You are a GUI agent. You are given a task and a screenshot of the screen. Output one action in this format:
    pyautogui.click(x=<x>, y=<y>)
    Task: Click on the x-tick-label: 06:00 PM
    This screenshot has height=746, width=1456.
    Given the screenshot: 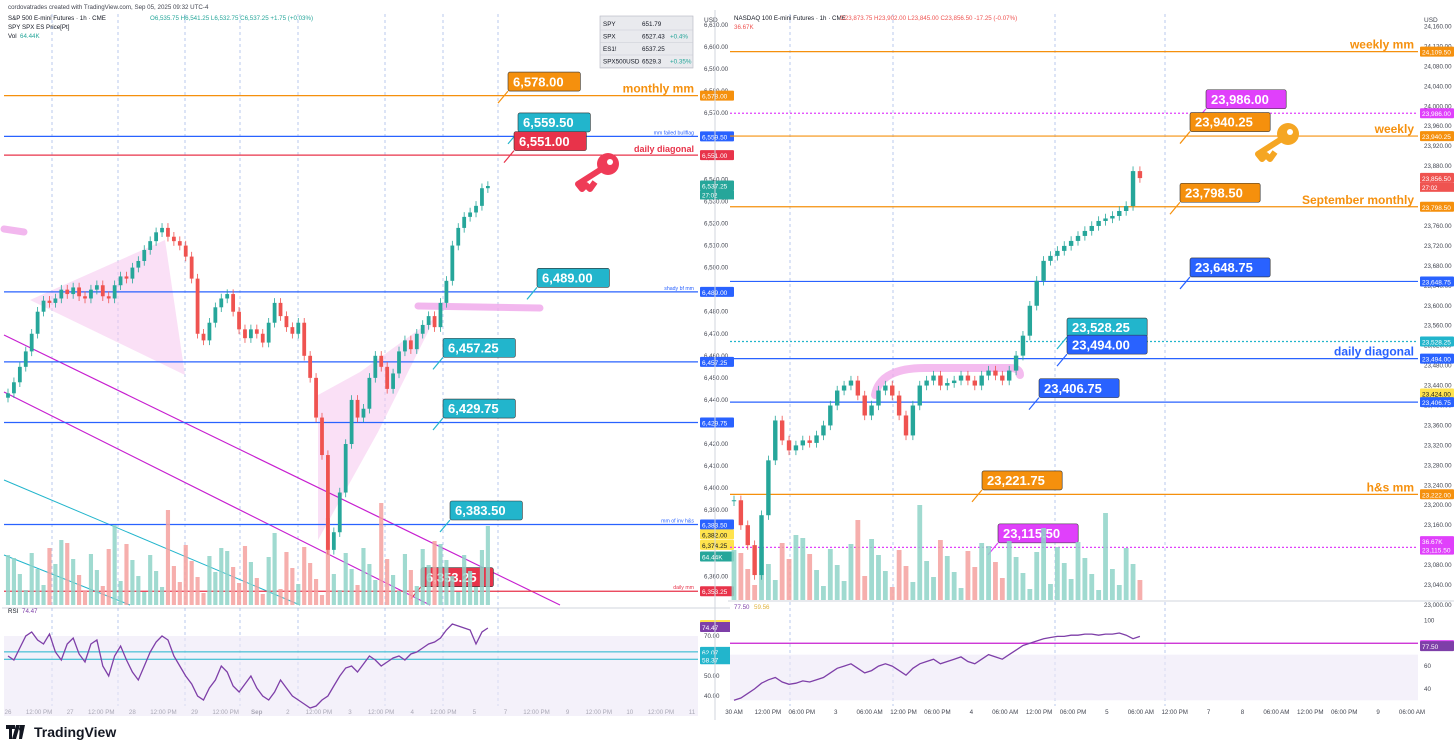 What is the action you would take?
    pyautogui.click(x=937, y=712)
    